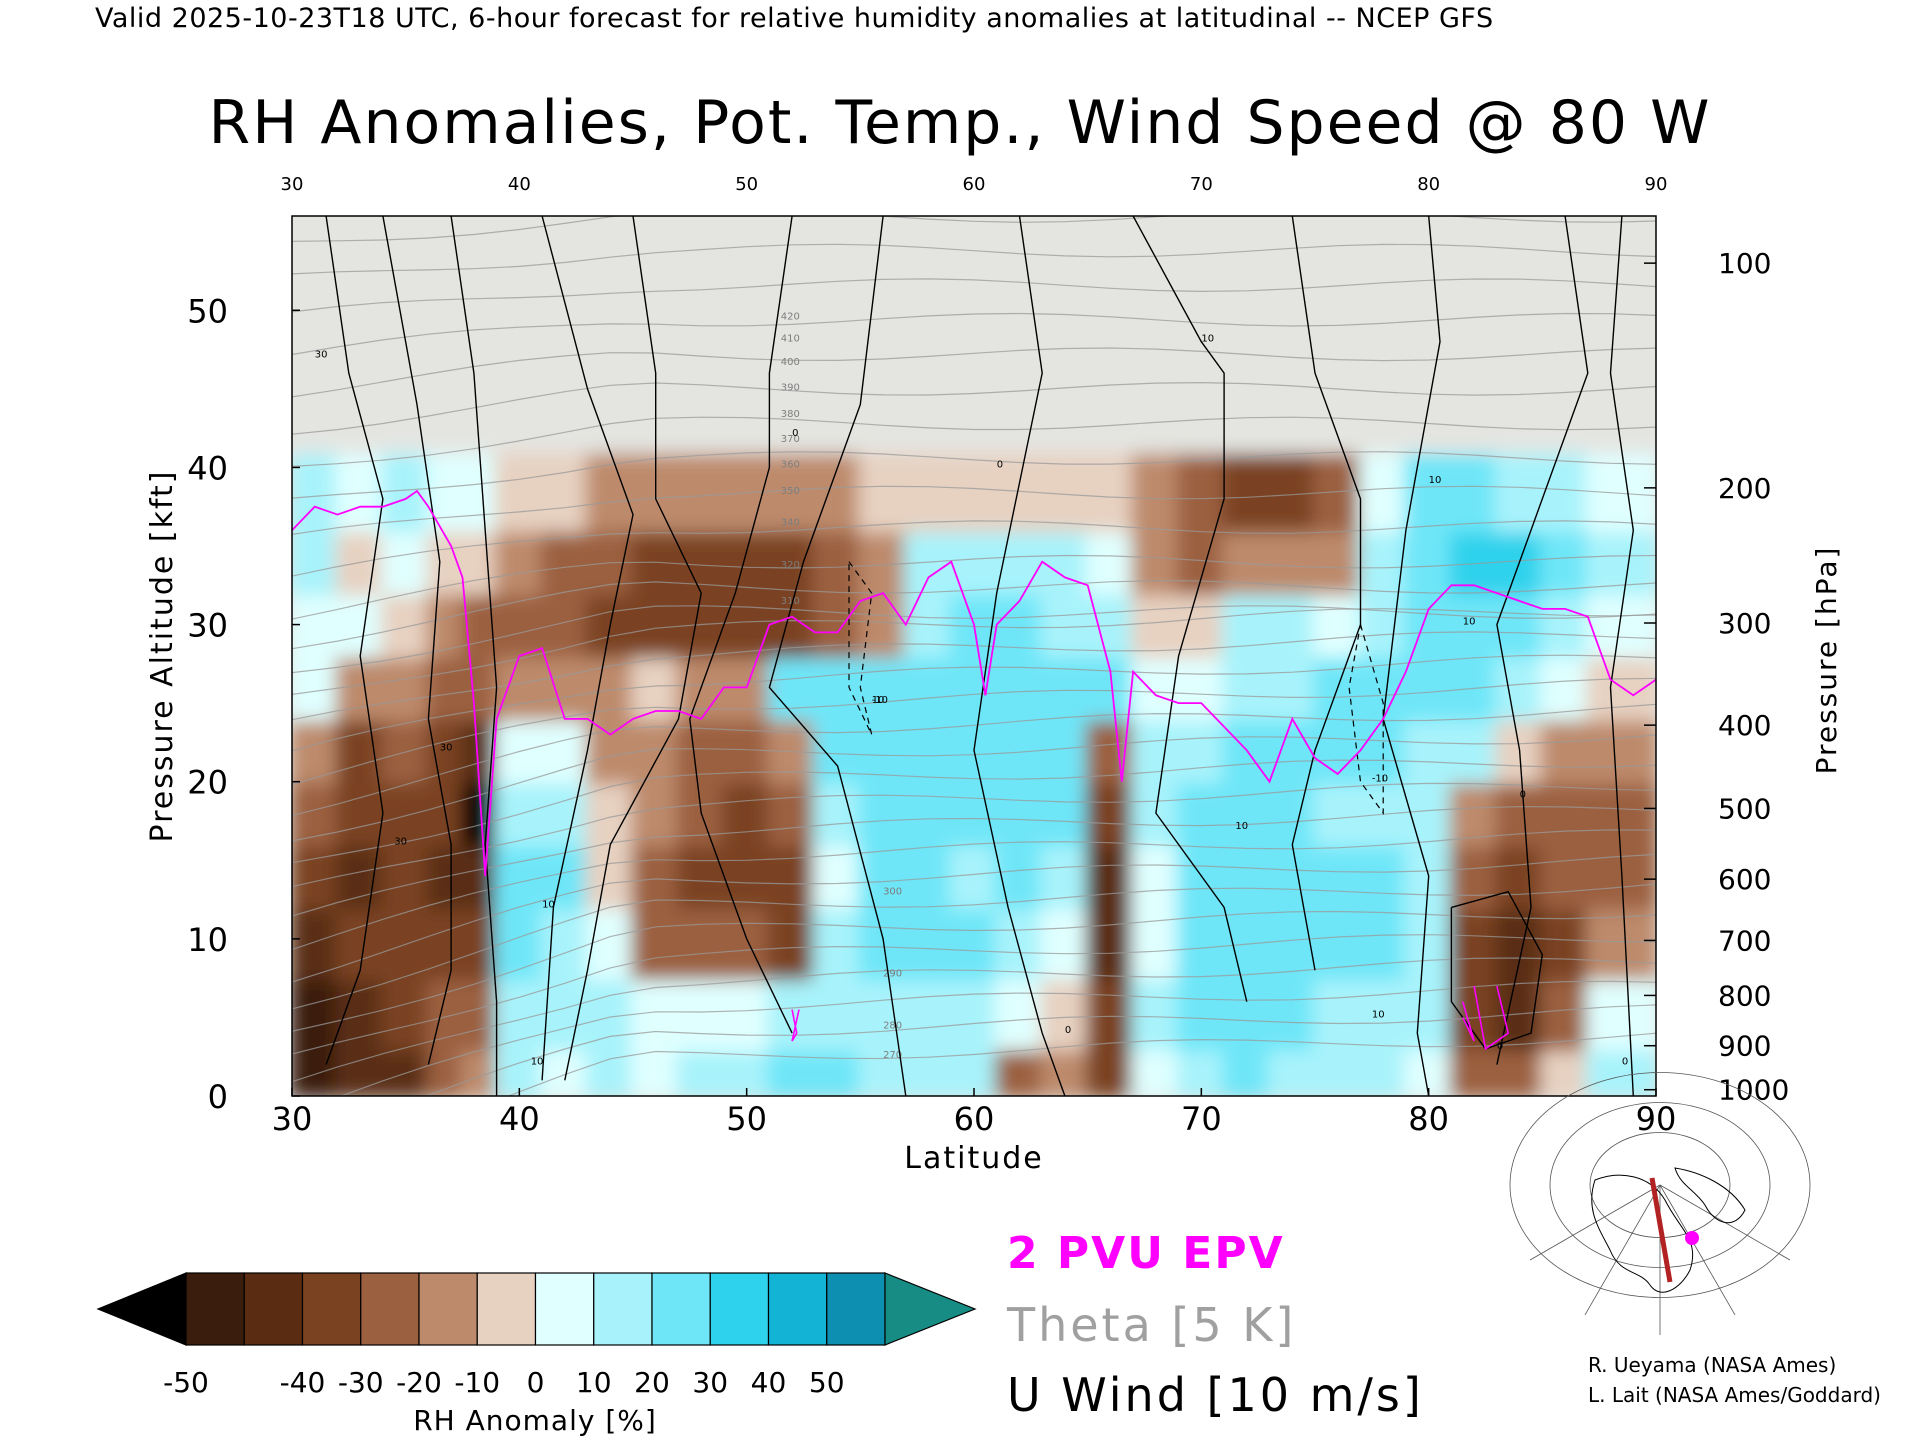  What do you see at coordinates (974, 184) in the screenshot?
I see `x-top-tick-label: 60` at bounding box center [974, 184].